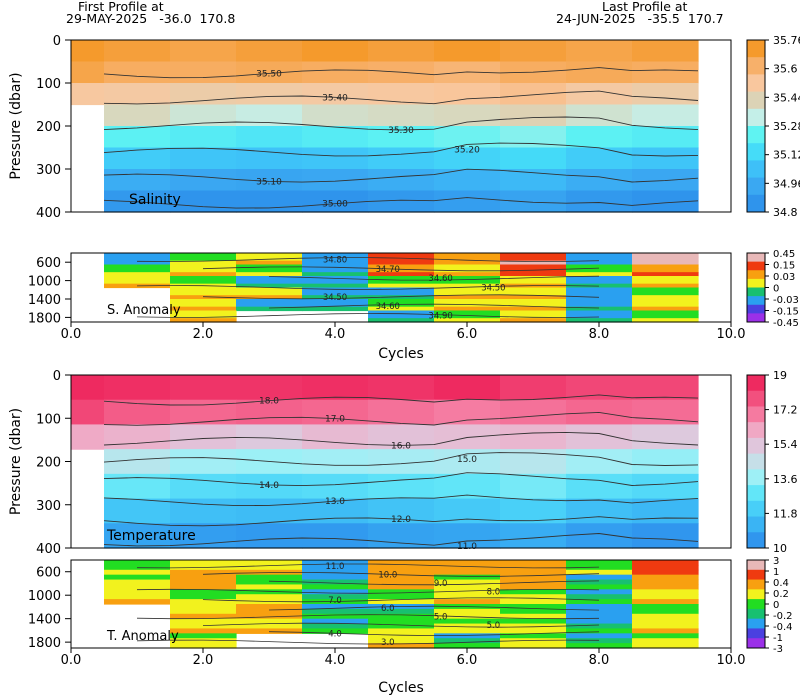 The width and height of the screenshot is (800, 700). I want to click on x-axis-title: Cycles, so click(401, 688).